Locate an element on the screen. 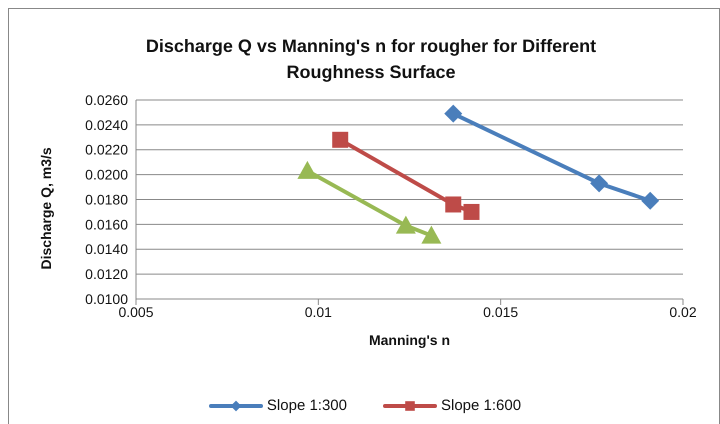  legend-label: Slope 1:600 is located at coordinates (481, 405).